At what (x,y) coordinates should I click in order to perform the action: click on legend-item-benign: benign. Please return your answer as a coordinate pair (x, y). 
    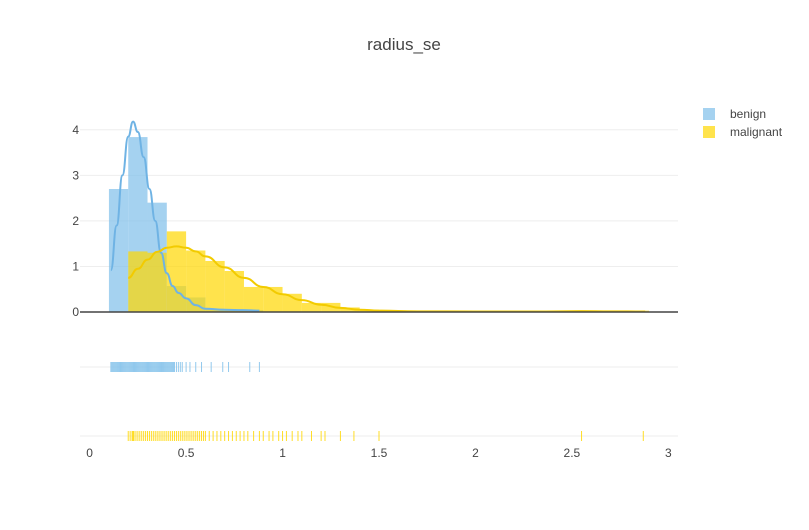
    Looking at the image, I should click on (734, 114).